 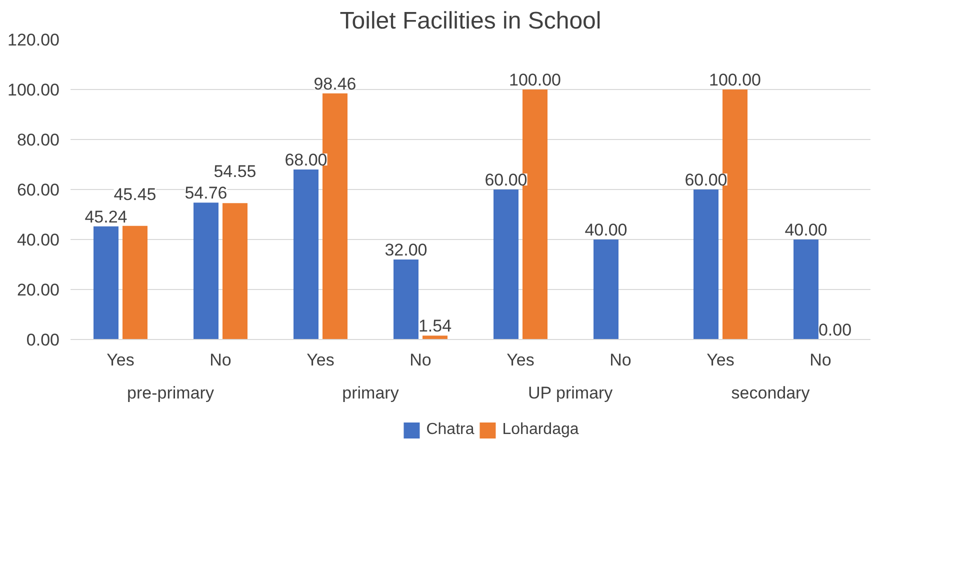 What do you see at coordinates (450, 430) in the screenshot?
I see `legend-label: Chatra` at bounding box center [450, 430].